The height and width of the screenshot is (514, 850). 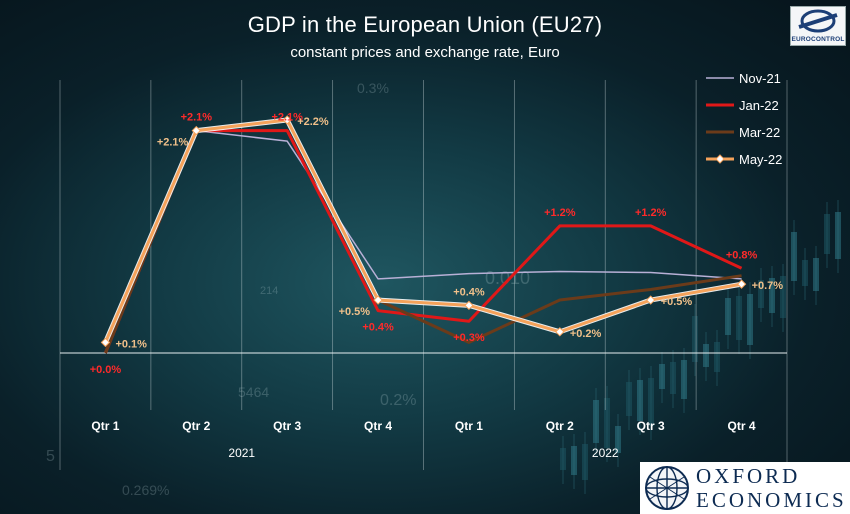 What do you see at coordinates (605, 453) in the screenshot?
I see `x-group-label: 2022` at bounding box center [605, 453].